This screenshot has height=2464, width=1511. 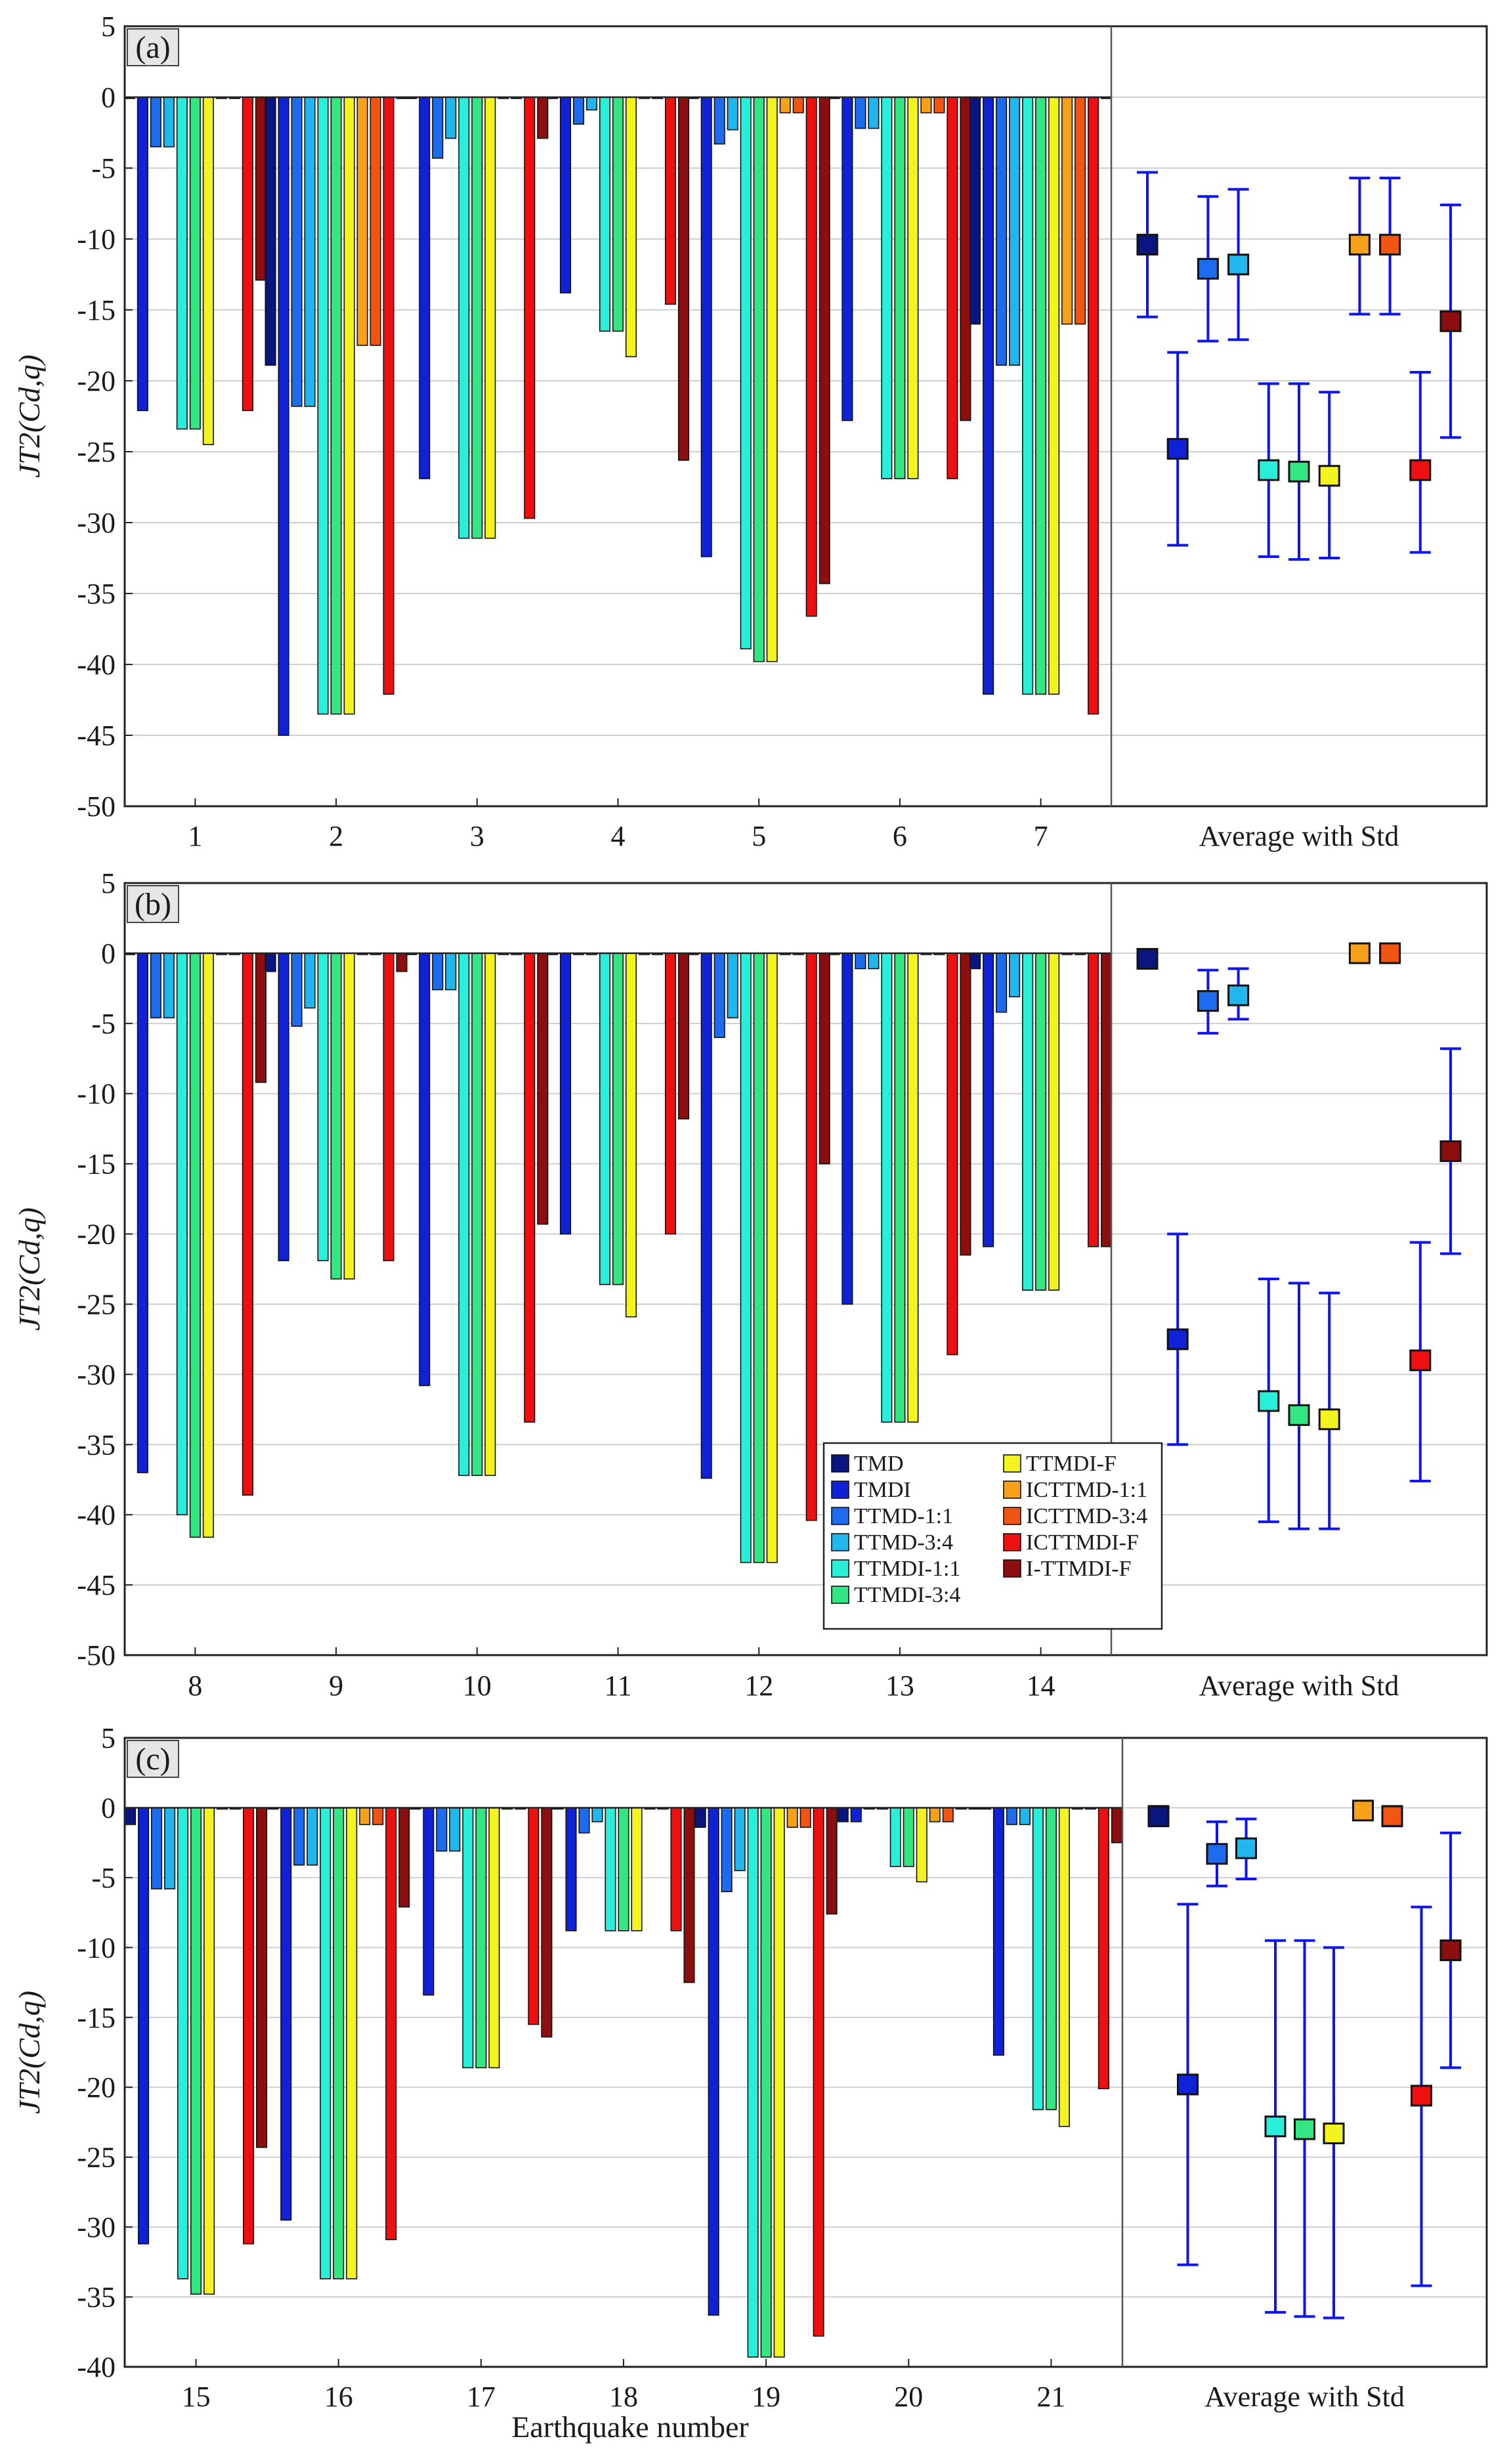 I want to click on bar-ttmdi-f-eq4, so click(x=631, y=227).